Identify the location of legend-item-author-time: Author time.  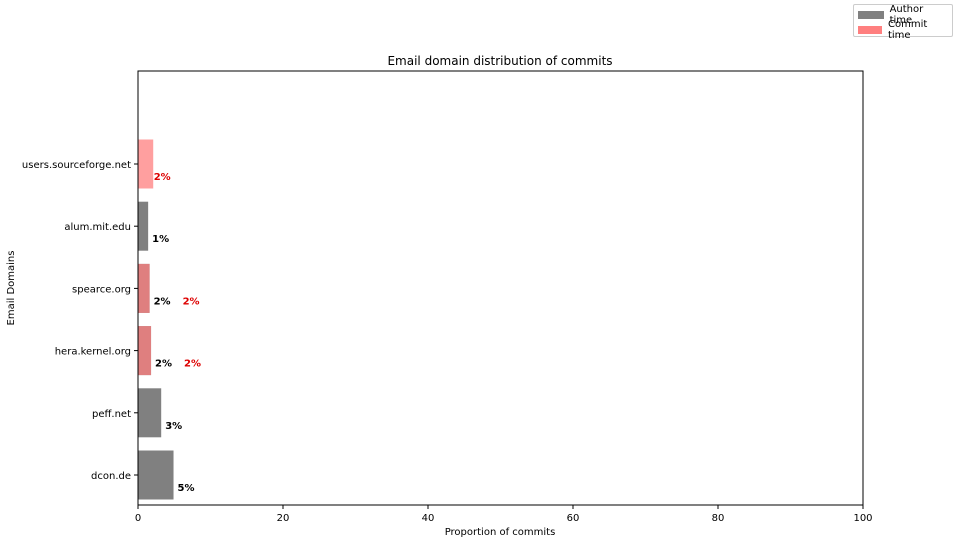
(903, 15).